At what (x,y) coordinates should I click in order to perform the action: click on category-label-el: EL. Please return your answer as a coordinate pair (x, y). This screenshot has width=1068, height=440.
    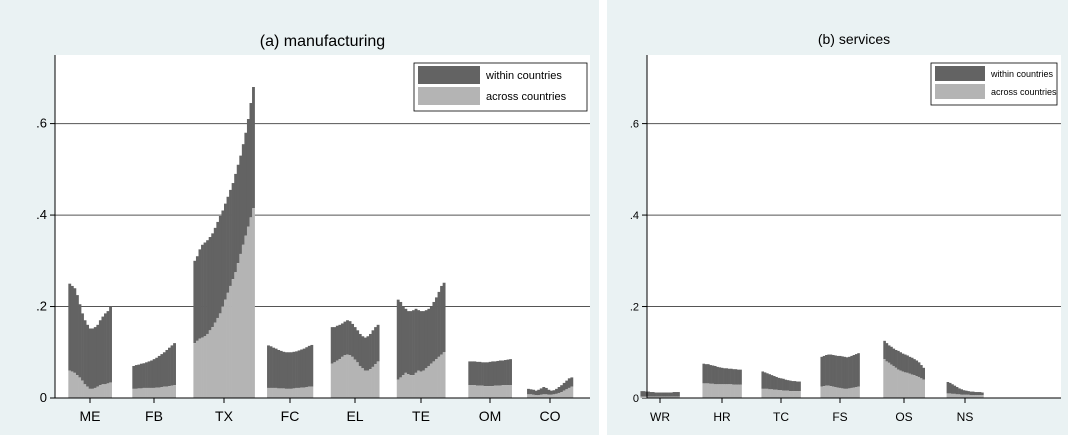
    Looking at the image, I should click on (354, 416).